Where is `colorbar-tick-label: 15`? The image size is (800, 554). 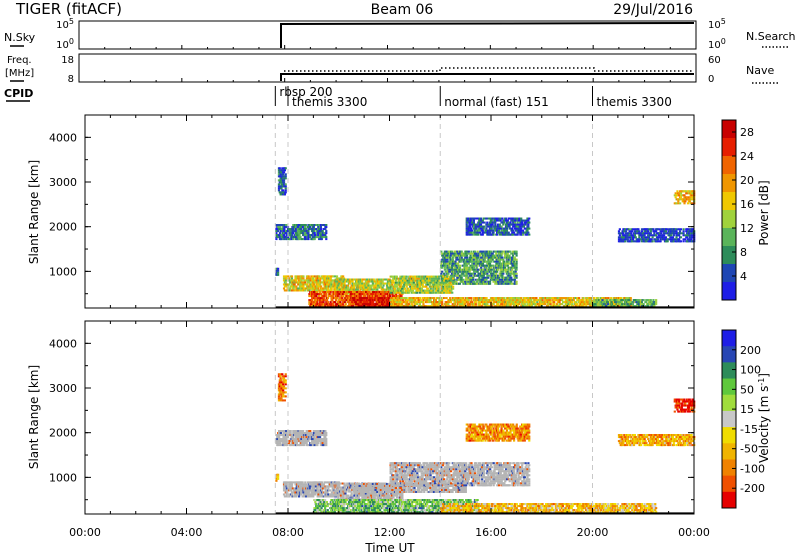 colorbar-tick-label: 15 is located at coordinates (747, 409).